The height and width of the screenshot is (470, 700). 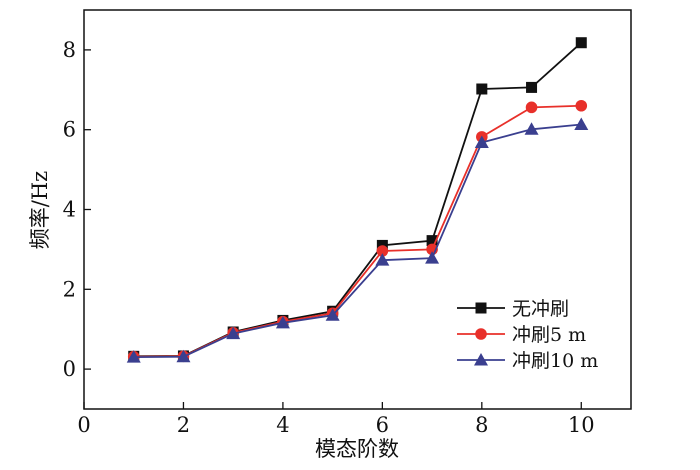 What do you see at coordinates (69, 289) in the screenshot?
I see `y-tick-label: 2` at bounding box center [69, 289].